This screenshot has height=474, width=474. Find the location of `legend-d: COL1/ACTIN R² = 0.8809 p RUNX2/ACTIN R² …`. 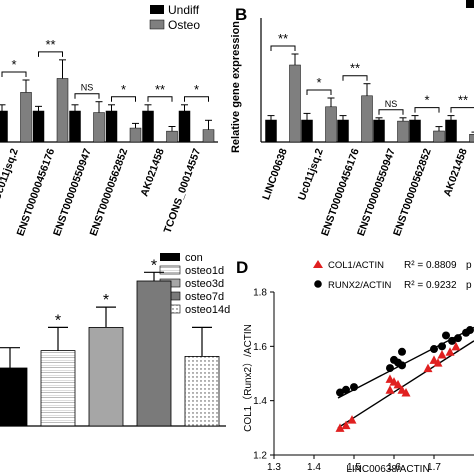

legend-d: COL1/ACTIN R² = 0.8809 p RUNX2/ACTIN R² … is located at coordinates (392, 275).